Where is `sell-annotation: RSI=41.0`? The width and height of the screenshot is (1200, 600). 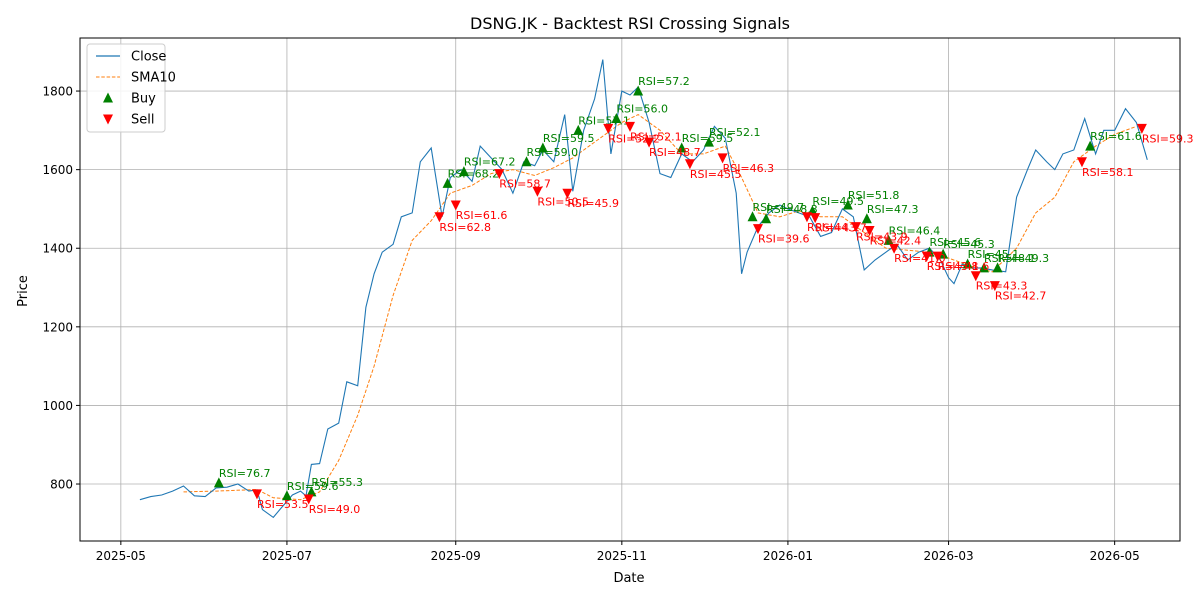 sell-annotation: RSI=41.0 is located at coordinates (920, 258).